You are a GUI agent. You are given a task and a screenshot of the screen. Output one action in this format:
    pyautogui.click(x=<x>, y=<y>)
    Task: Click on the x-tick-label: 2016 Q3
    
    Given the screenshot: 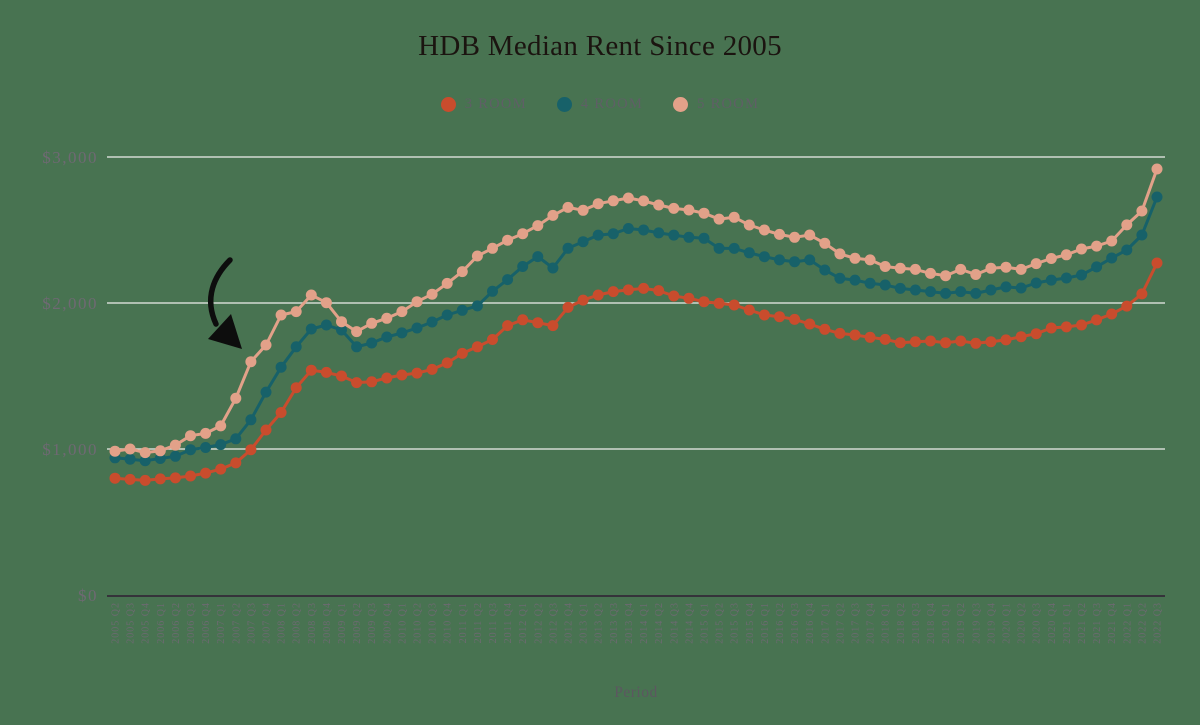 What is the action you would take?
    pyautogui.click(x=795, y=623)
    